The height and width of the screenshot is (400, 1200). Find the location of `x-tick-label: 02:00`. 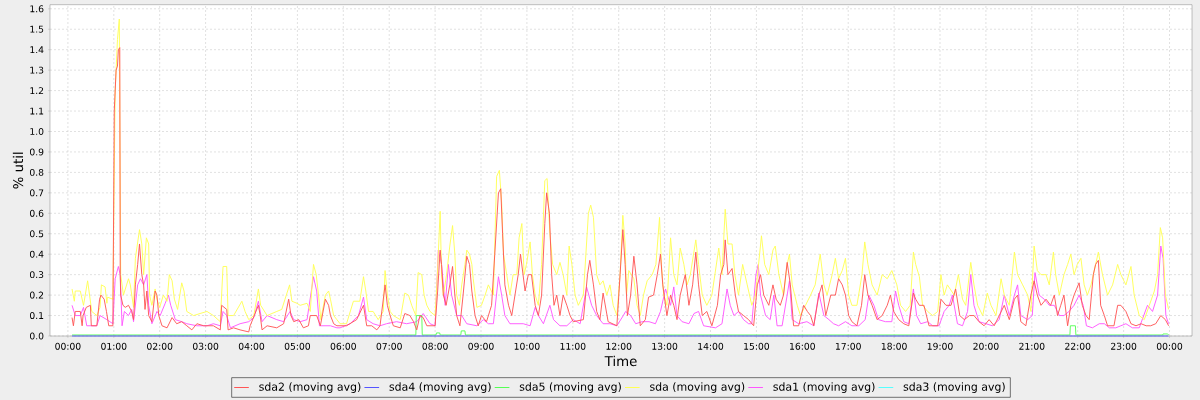

x-tick-label: 02:00 is located at coordinates (160, 346).